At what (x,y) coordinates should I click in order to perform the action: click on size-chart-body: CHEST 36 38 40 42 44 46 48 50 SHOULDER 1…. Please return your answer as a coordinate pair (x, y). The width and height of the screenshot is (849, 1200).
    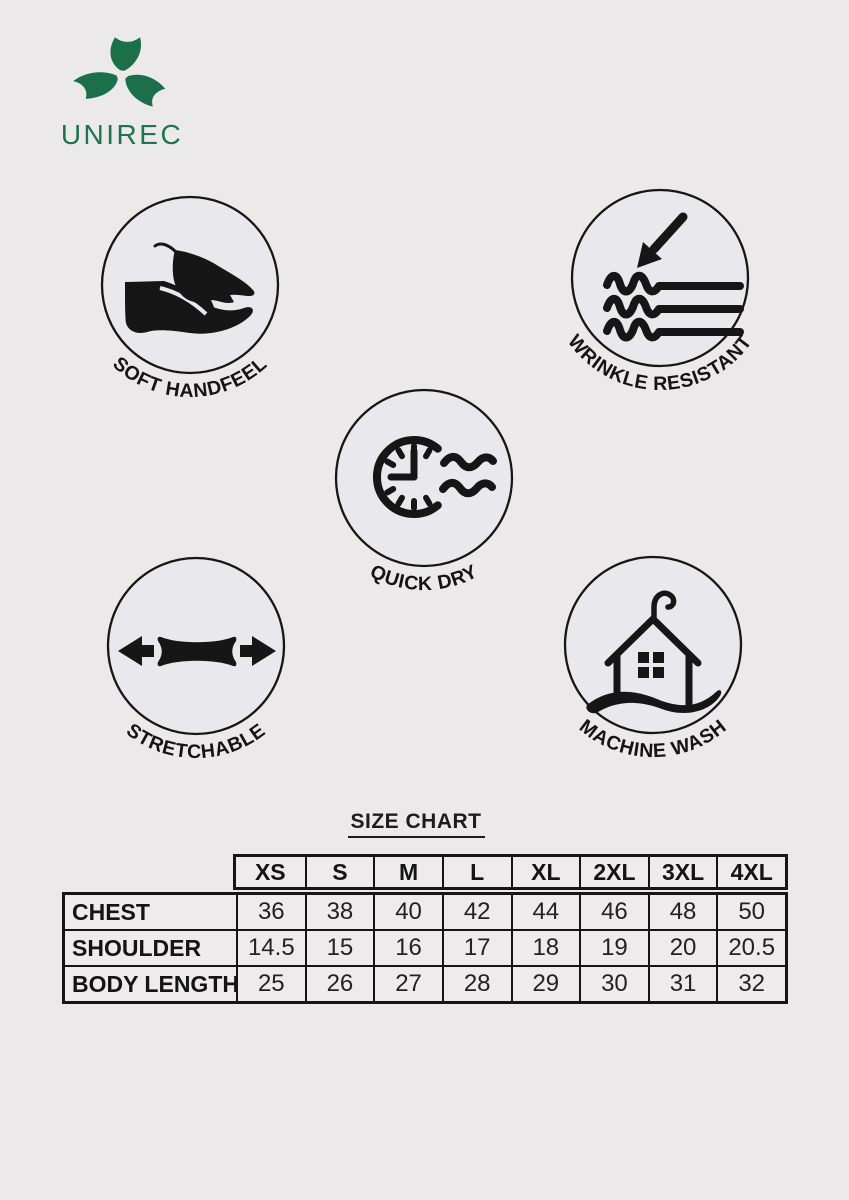
    Looking at the image, I should click on (425, 948).